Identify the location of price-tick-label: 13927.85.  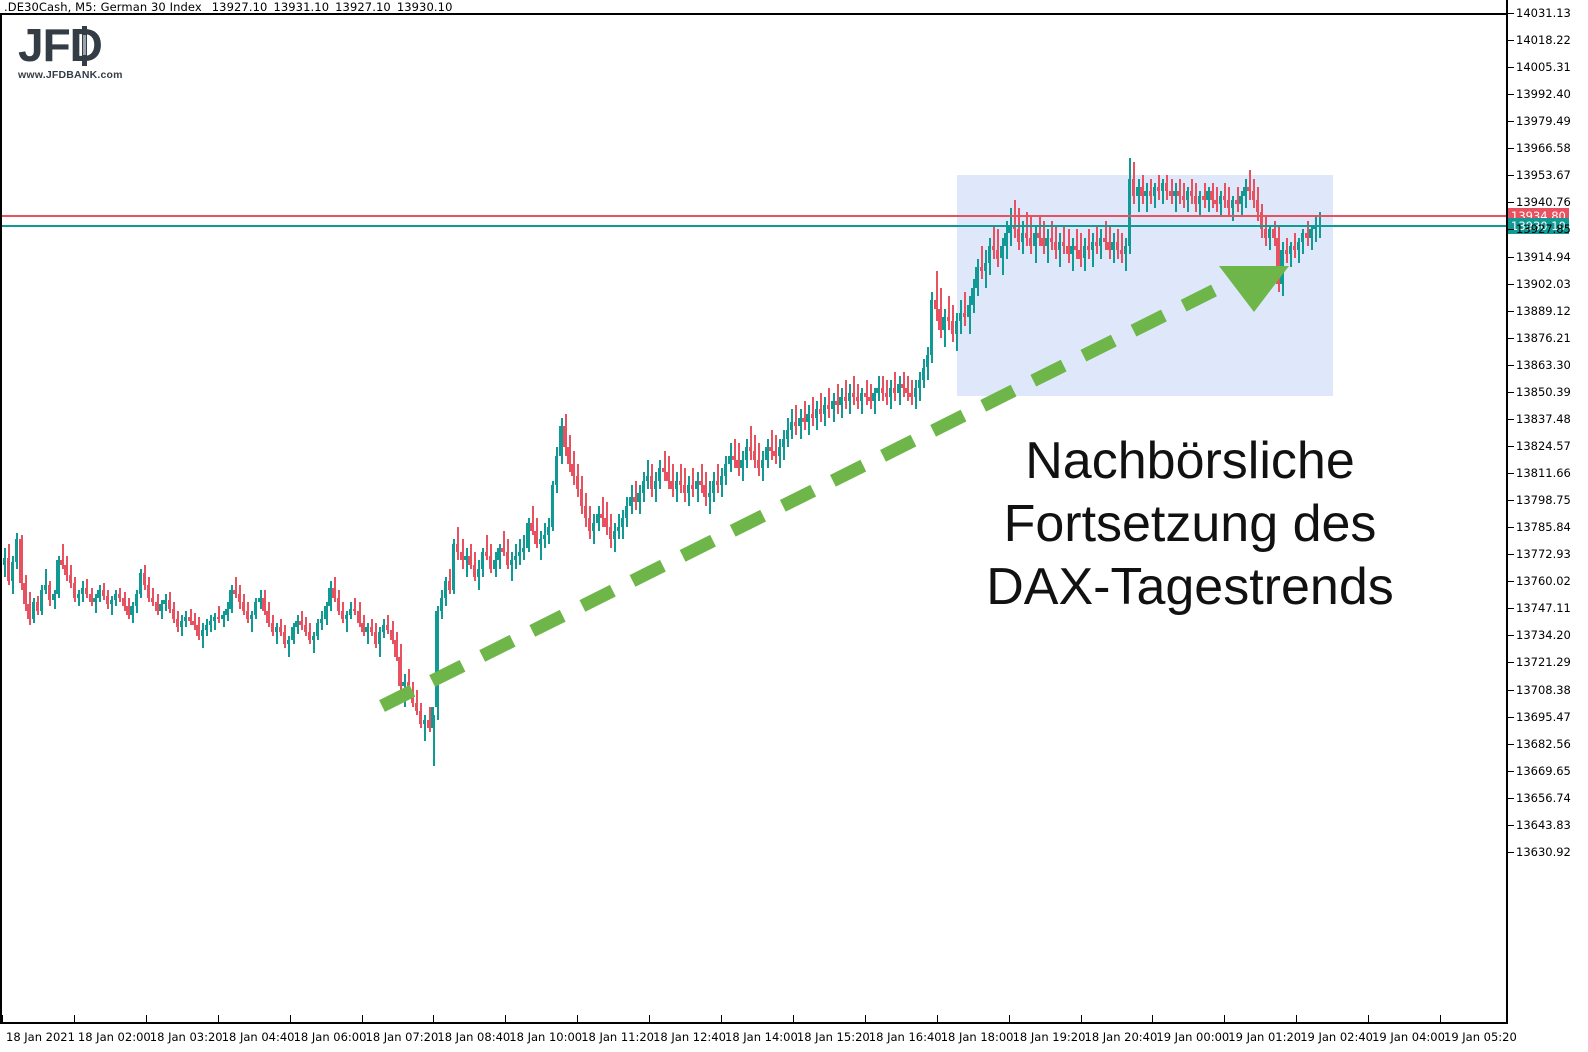
(1543, 229).